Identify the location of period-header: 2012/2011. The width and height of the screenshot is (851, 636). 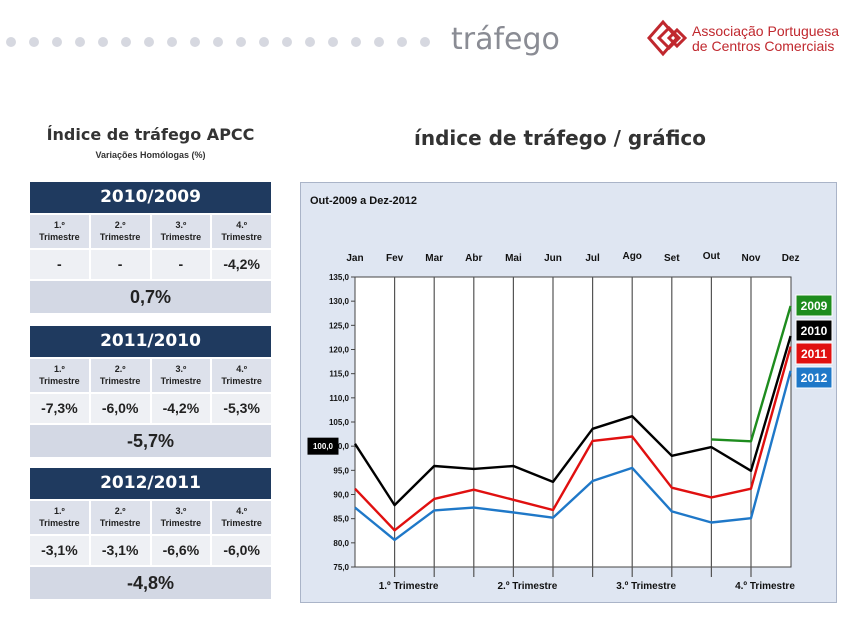
(150, 483).